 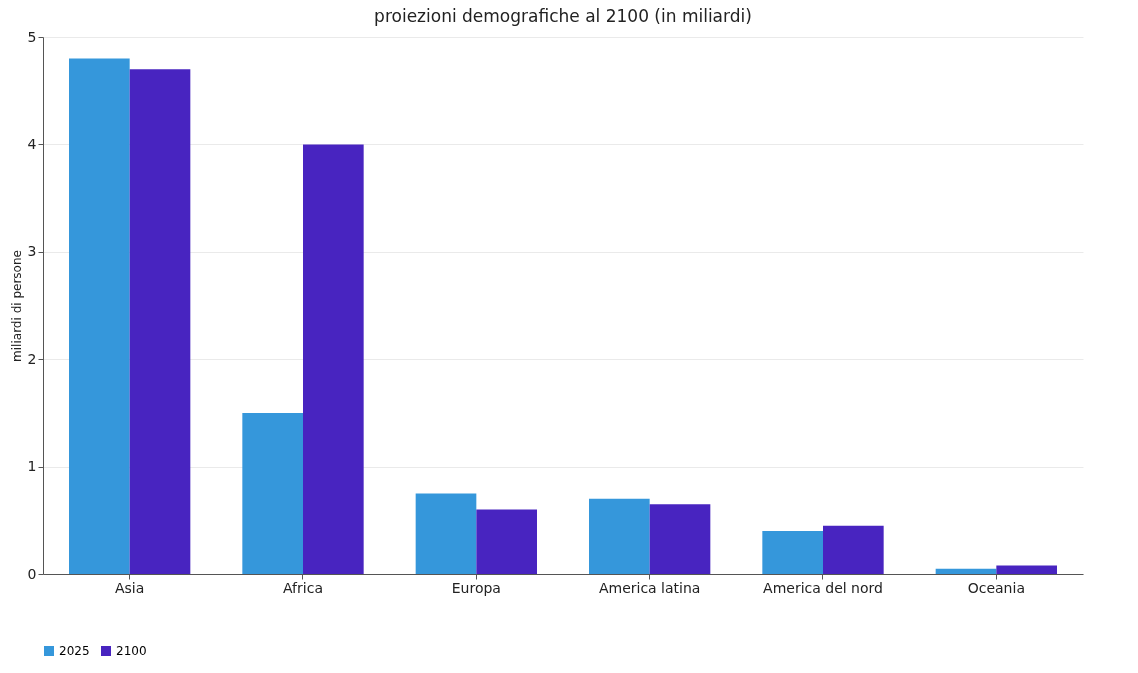 What do you see at coordinates (303, 587) in the screenshot?
I see `x-tick-label: Africa` at bounding box center [303, 587].